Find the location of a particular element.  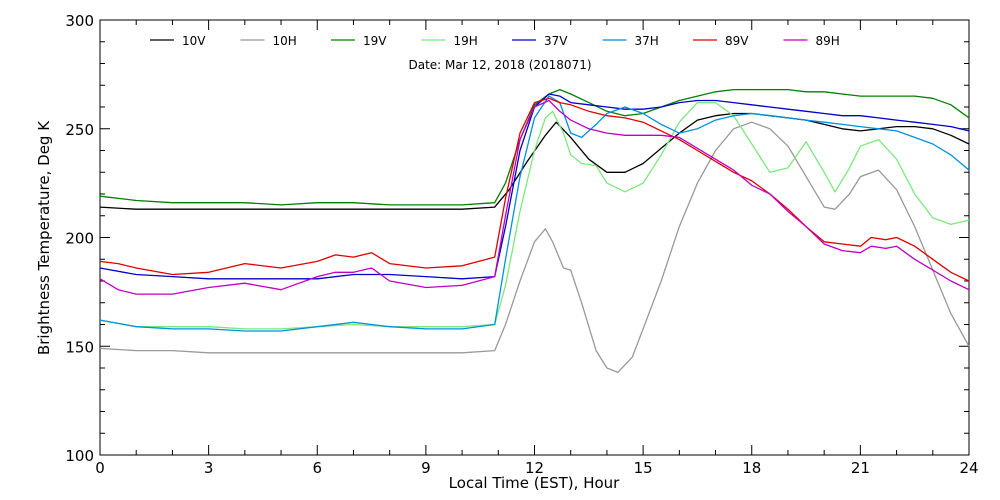

y-tick-label: 300 is located at coordinates (79, 21).